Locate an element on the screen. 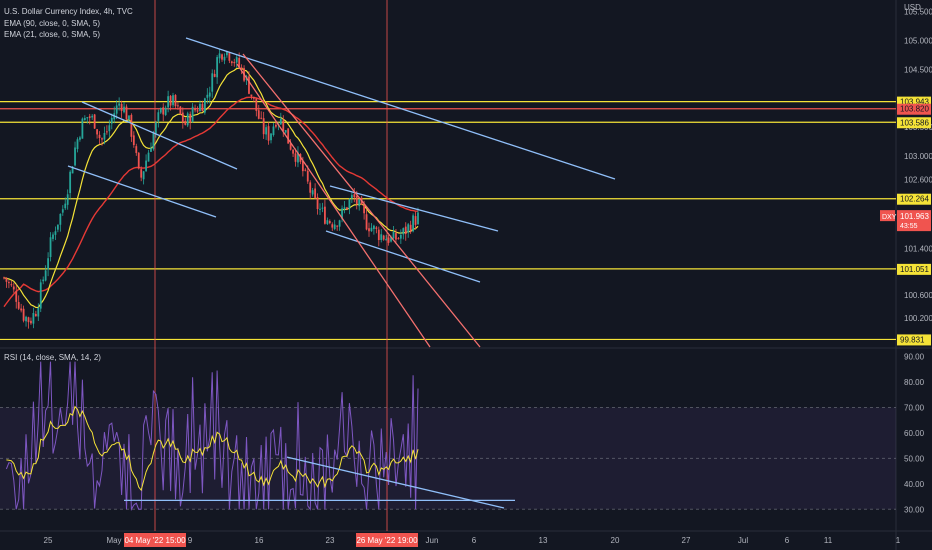 Image resolution: width=932 pixels, height=550 pixels. currency-label: USD is located at coordinates (912, 7).